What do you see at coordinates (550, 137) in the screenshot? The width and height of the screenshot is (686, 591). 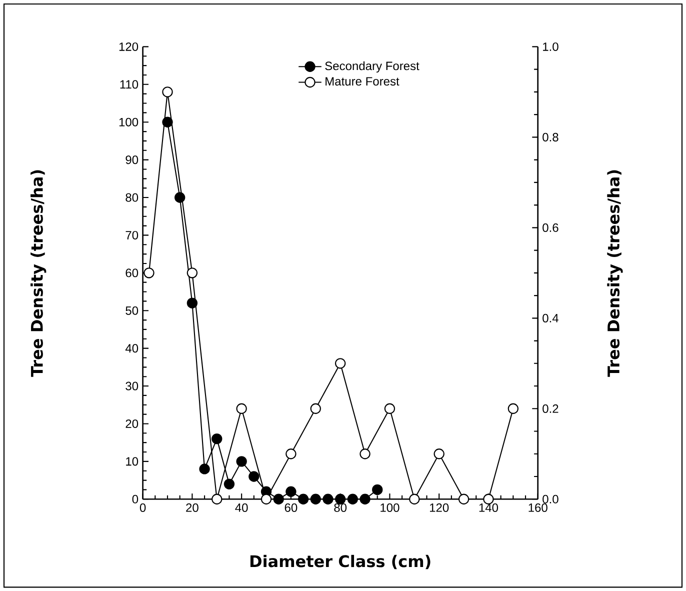 I see `y2-tick-label: 0.8` at bounding box center [550, 137].